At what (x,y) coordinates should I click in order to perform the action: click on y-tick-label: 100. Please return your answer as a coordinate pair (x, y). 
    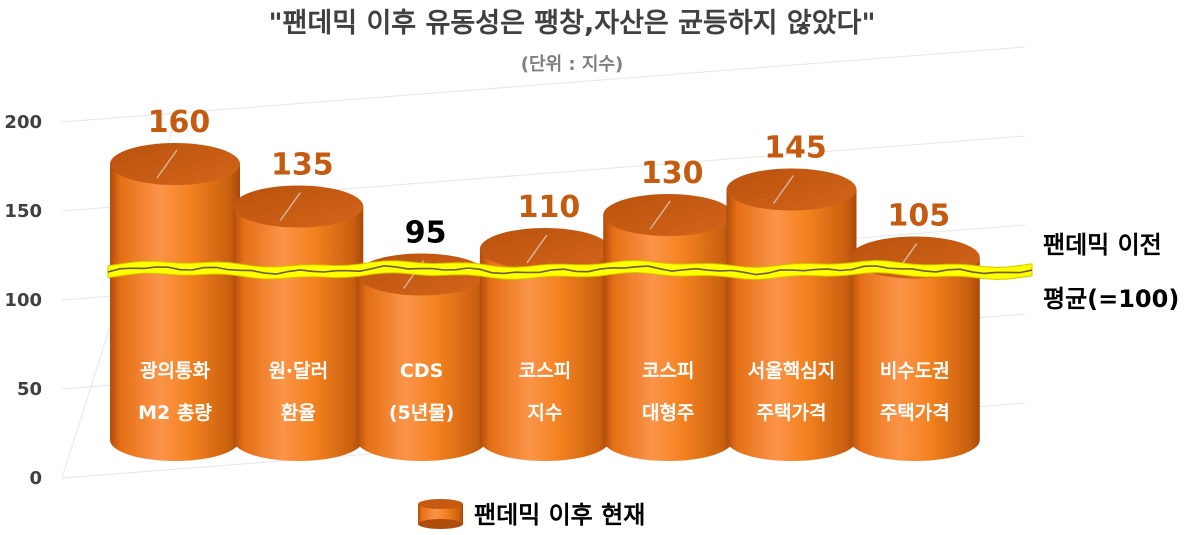
    Looking at the image, I should click on (23, 300).